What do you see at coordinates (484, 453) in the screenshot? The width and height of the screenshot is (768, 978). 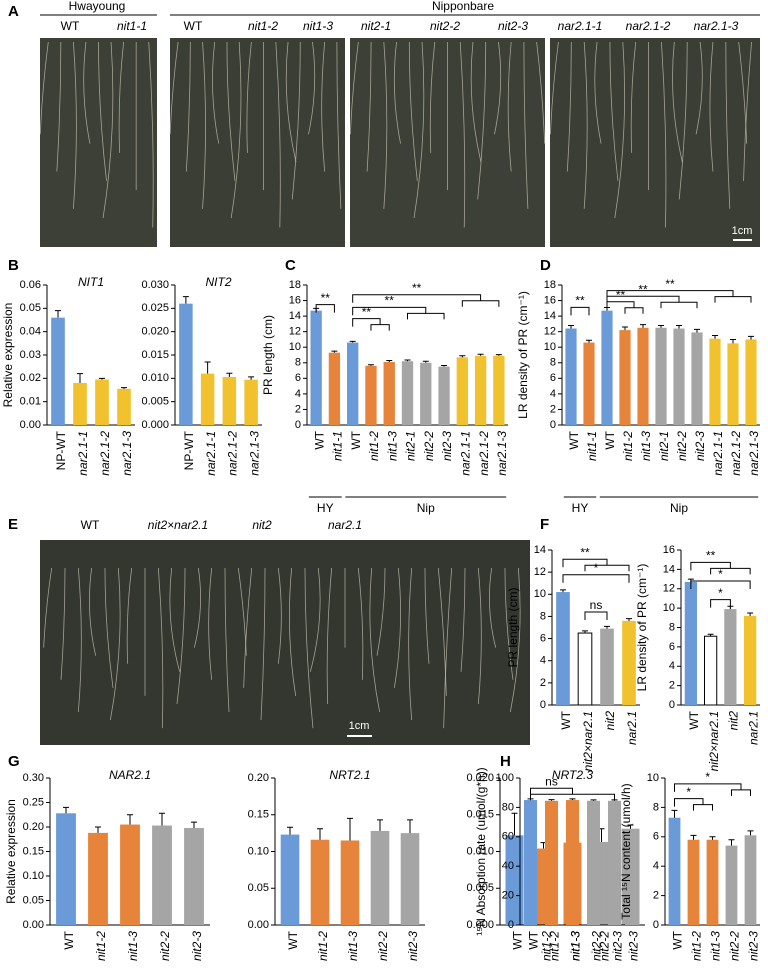 I see `x-tick-label: nar2.1-2` at bounding box center [484, 453].